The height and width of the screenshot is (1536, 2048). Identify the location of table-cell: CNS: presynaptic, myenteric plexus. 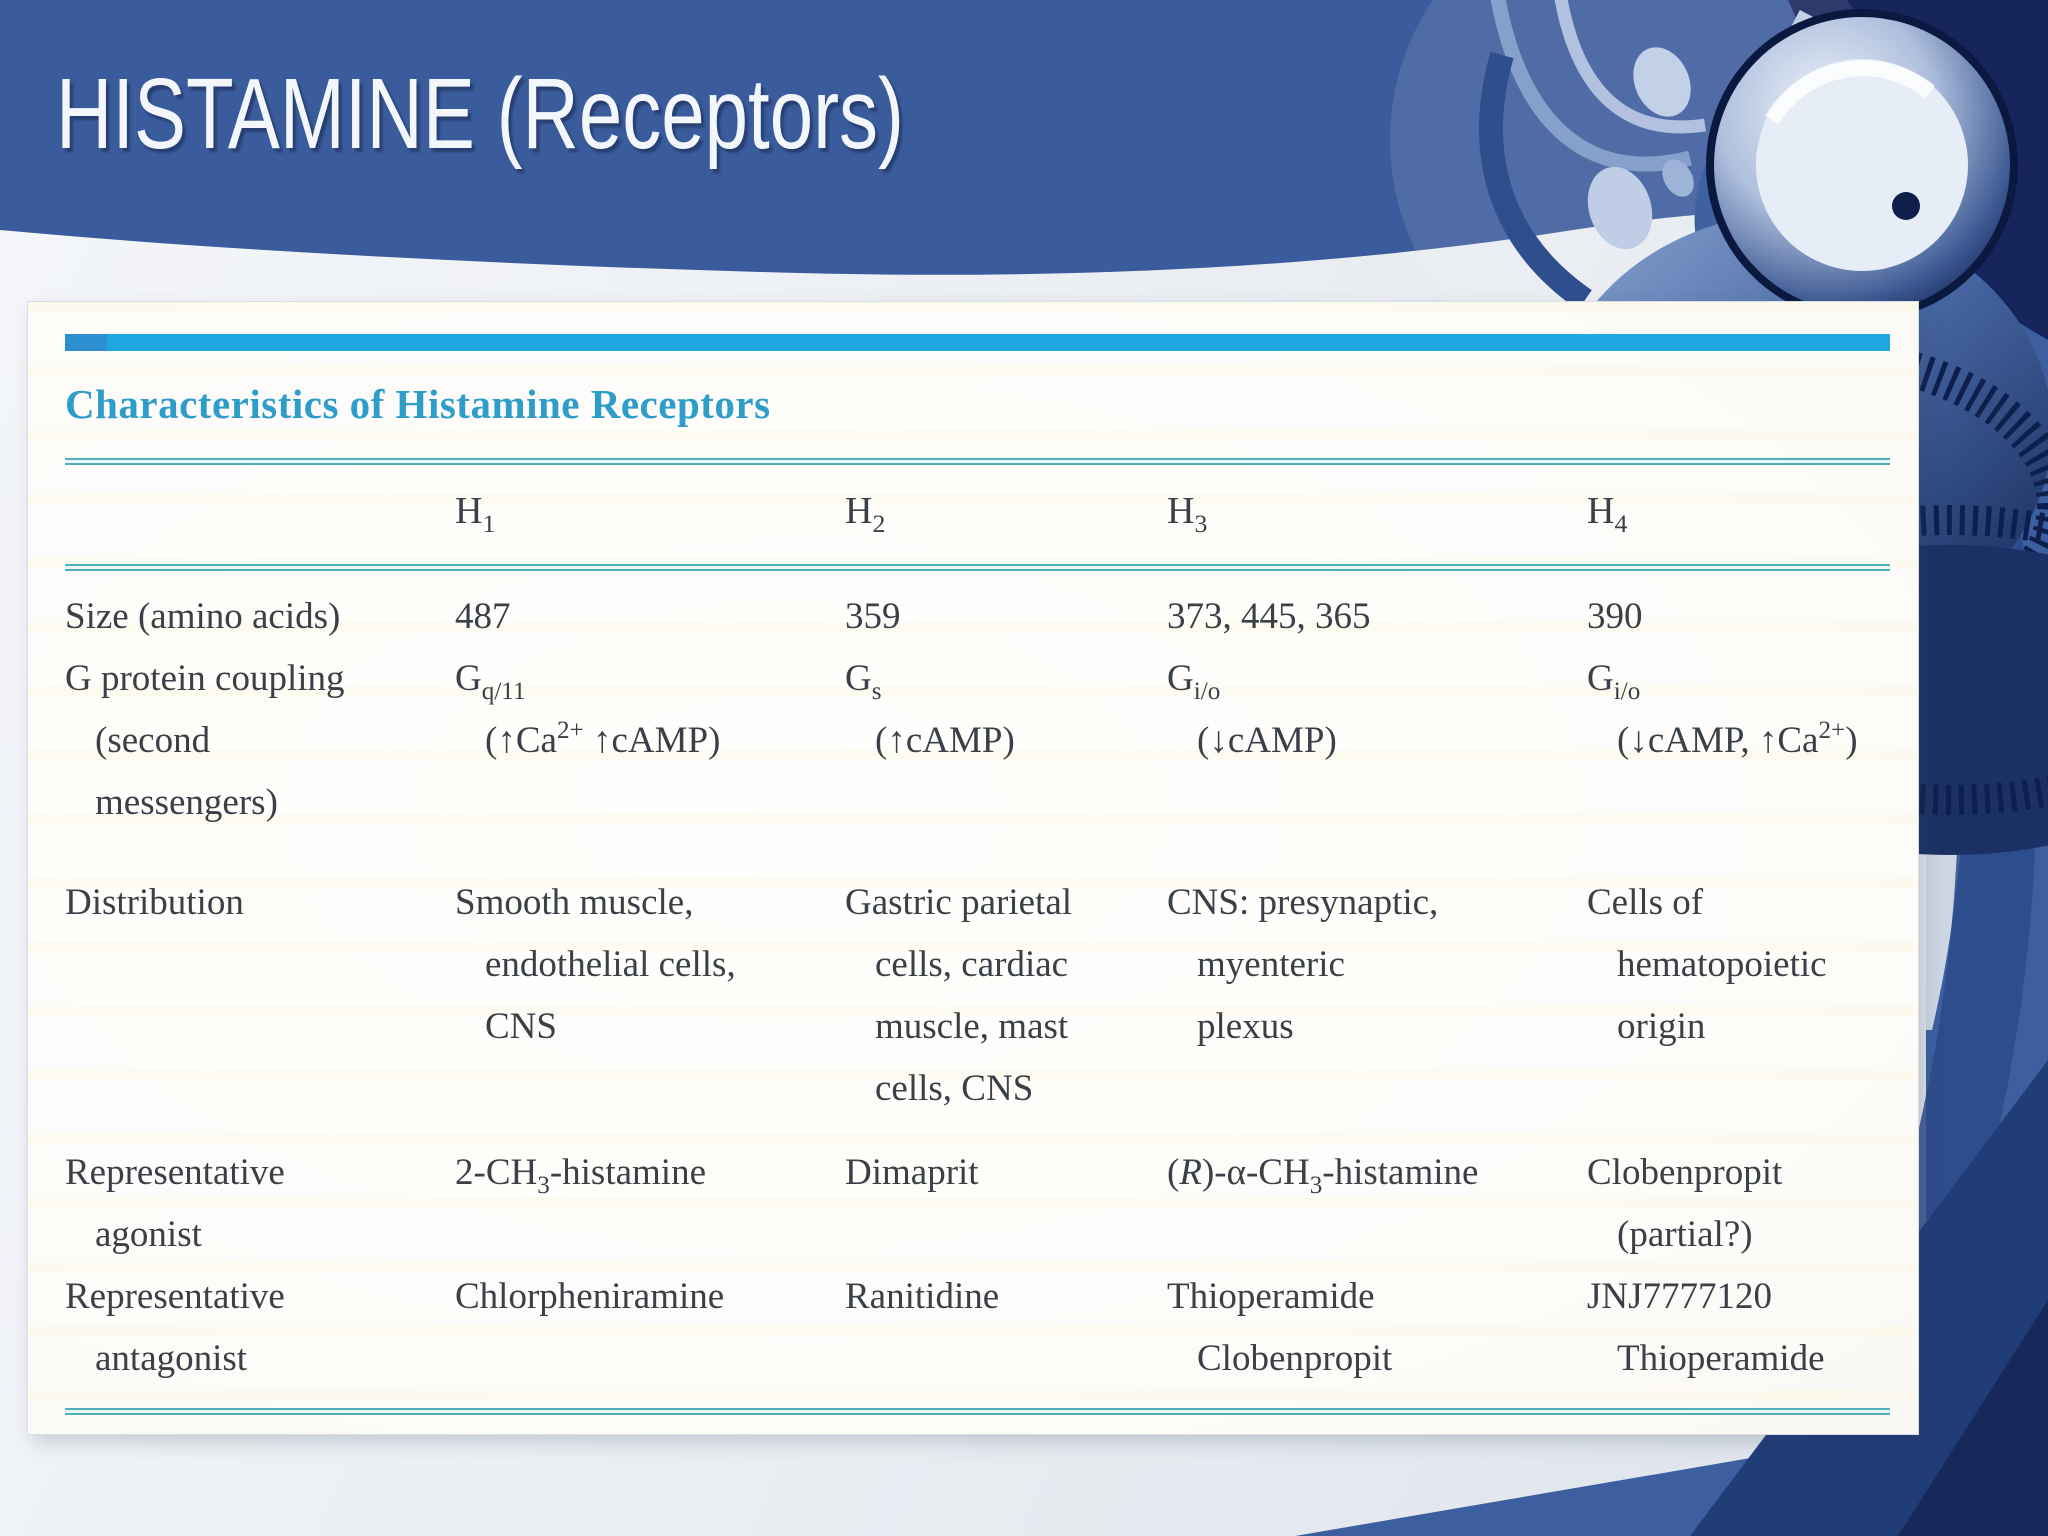
(1303, 964).